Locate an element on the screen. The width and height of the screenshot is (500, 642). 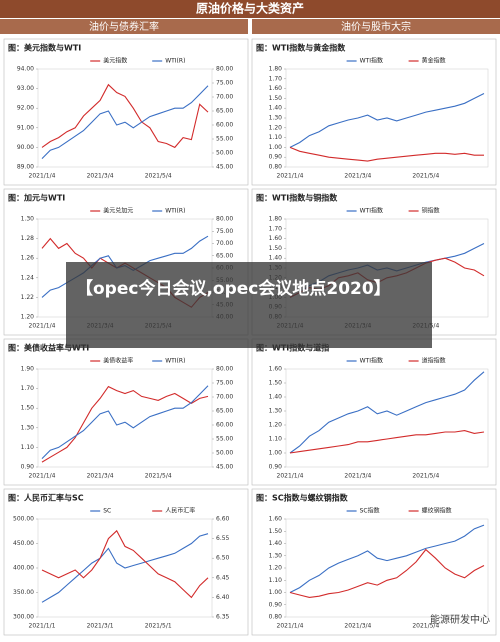
y2-tick-label: 75.00 is located at coordinates (224, 383).